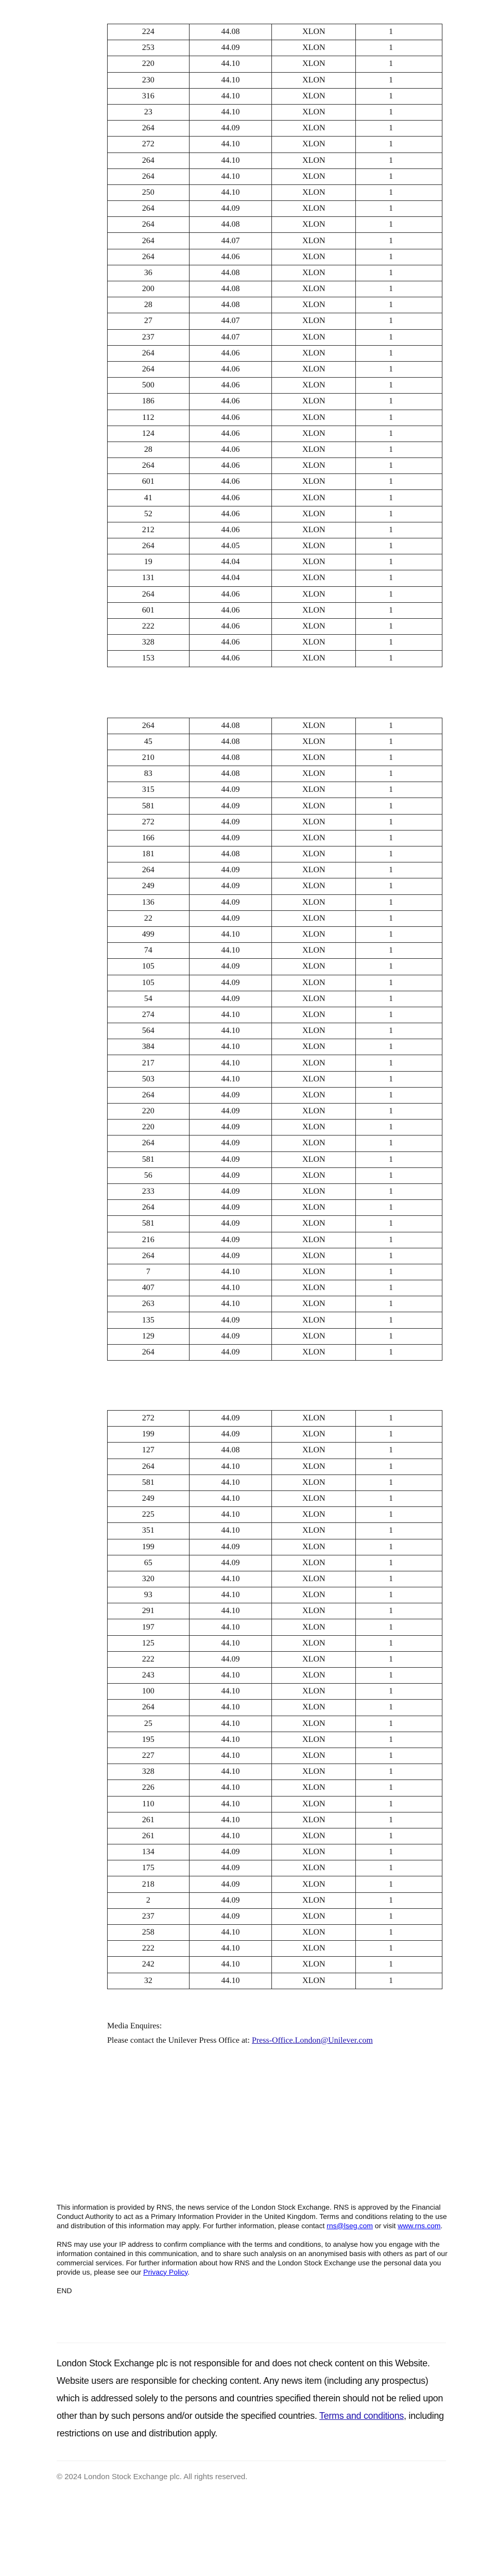  I want to click on volume-cell: 41, so click(148, 497).